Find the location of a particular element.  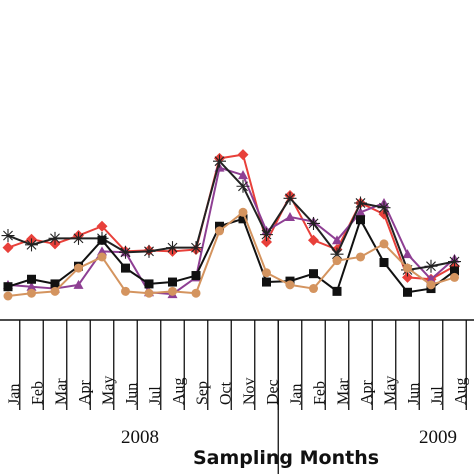

x-tick-label: Sep is located at coordinates (202, 393).